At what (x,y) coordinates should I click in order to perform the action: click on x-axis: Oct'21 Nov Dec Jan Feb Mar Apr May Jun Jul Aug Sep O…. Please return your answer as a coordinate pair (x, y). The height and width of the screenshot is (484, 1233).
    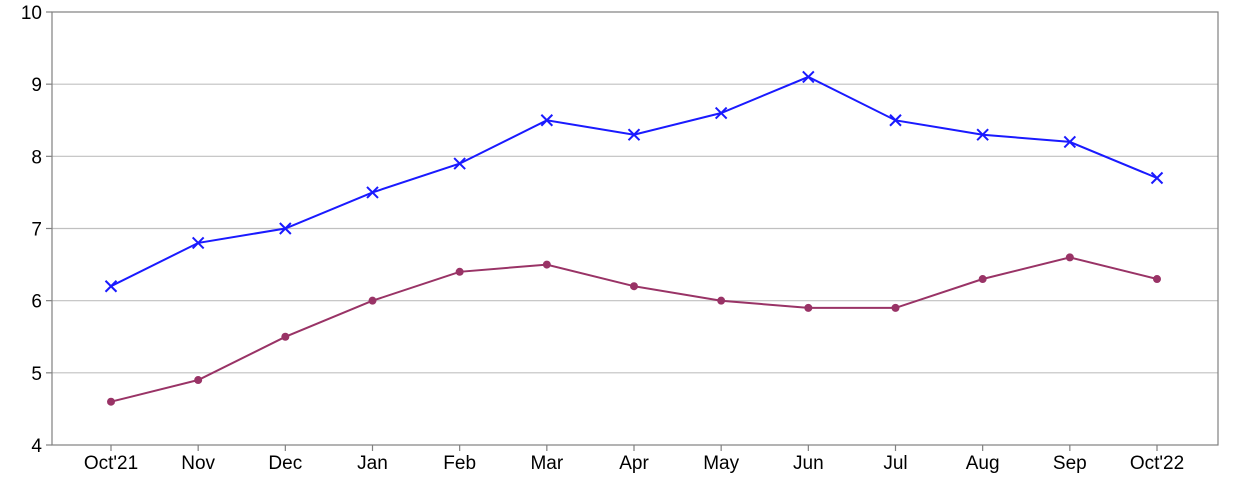
    Looking at the image, I should click on (634, 459).